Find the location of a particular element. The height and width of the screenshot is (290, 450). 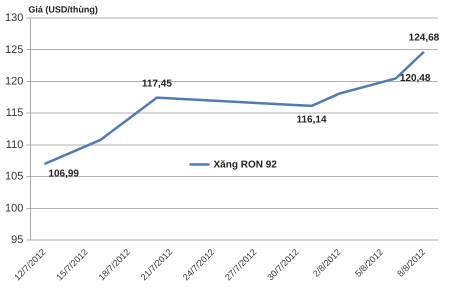

y-axis-title: Giá (USD/thùng) is located at coordinates (63, 9).